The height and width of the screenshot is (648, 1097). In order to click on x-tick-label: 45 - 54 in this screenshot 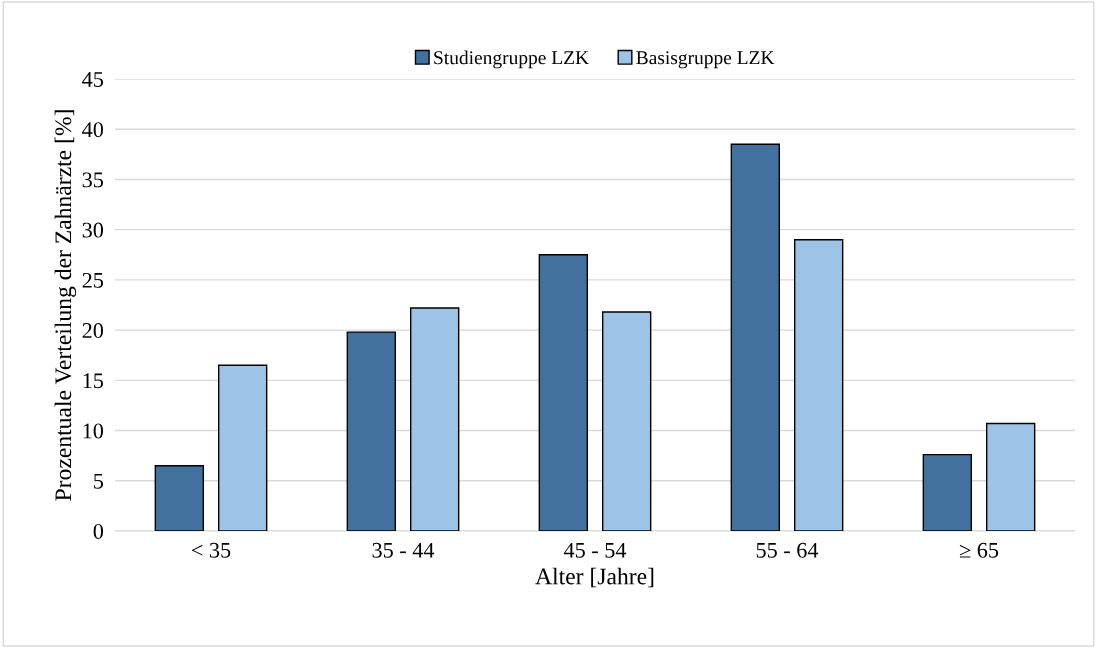, I will do `click(595, 550)`.